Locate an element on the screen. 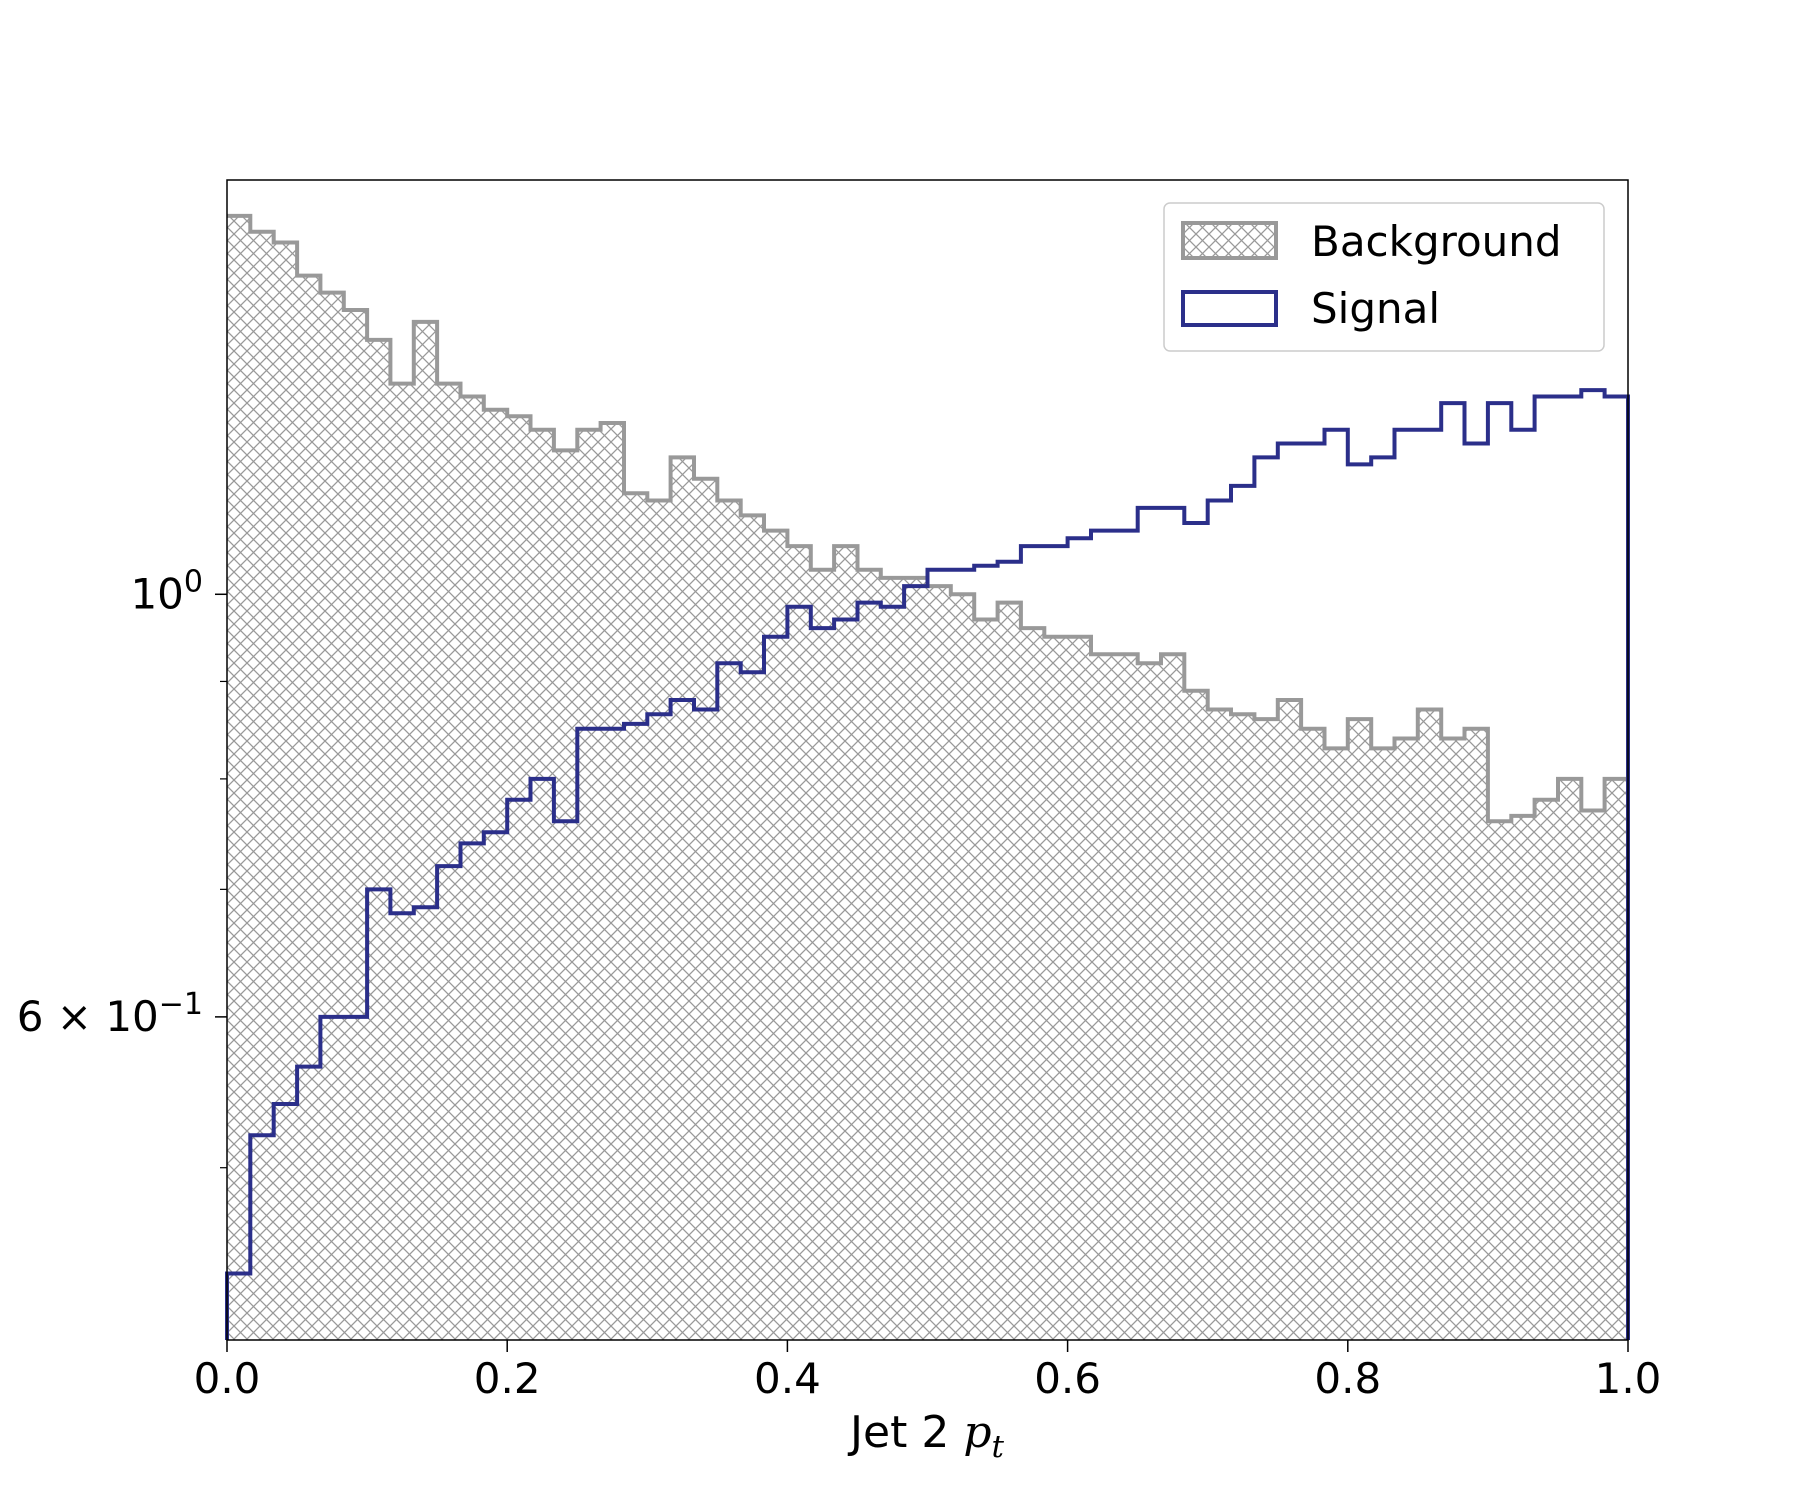 Image resolution: width=1801 pixels, height=1500 pixels. legend-label-signal: Signal is located at coordinates (1375, 308).